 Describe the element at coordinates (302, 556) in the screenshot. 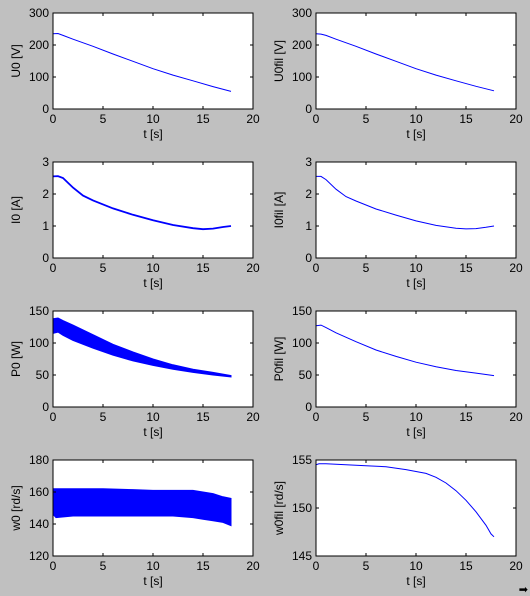

I see `y-tick-label: 145` at that location.